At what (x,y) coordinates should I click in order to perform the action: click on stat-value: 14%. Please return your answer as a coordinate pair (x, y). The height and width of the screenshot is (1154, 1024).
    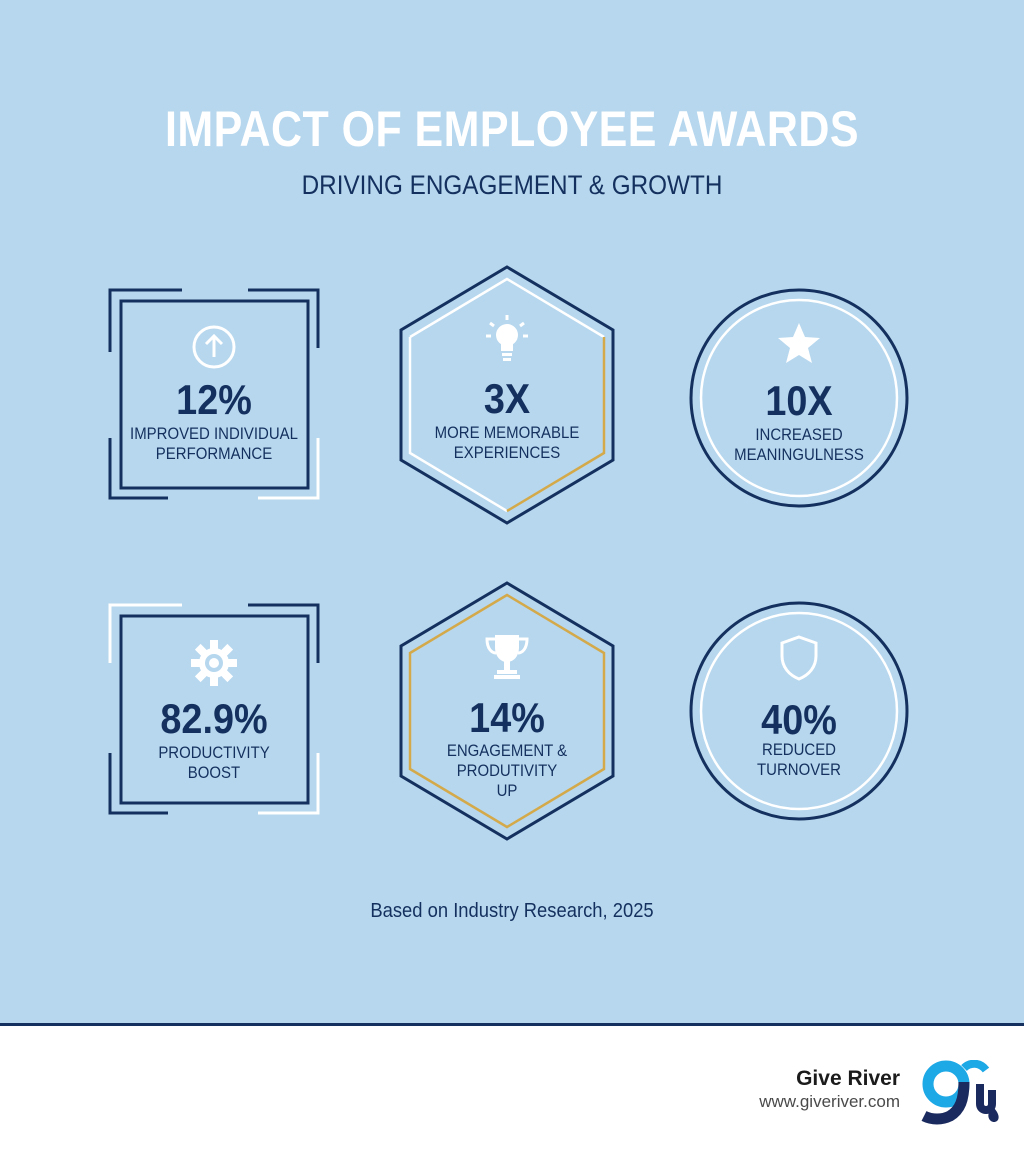
    Looking at the image, I should click on (507, 717).